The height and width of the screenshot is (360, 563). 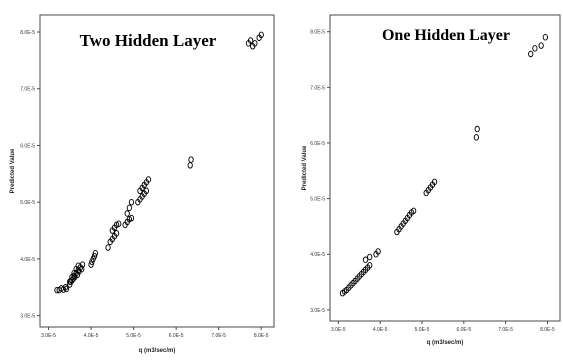 What do you see at coordinates (148, 40) in the screenshot?
I see `chart-title: Two Hidden Layer` at bounding box center [148, 40].